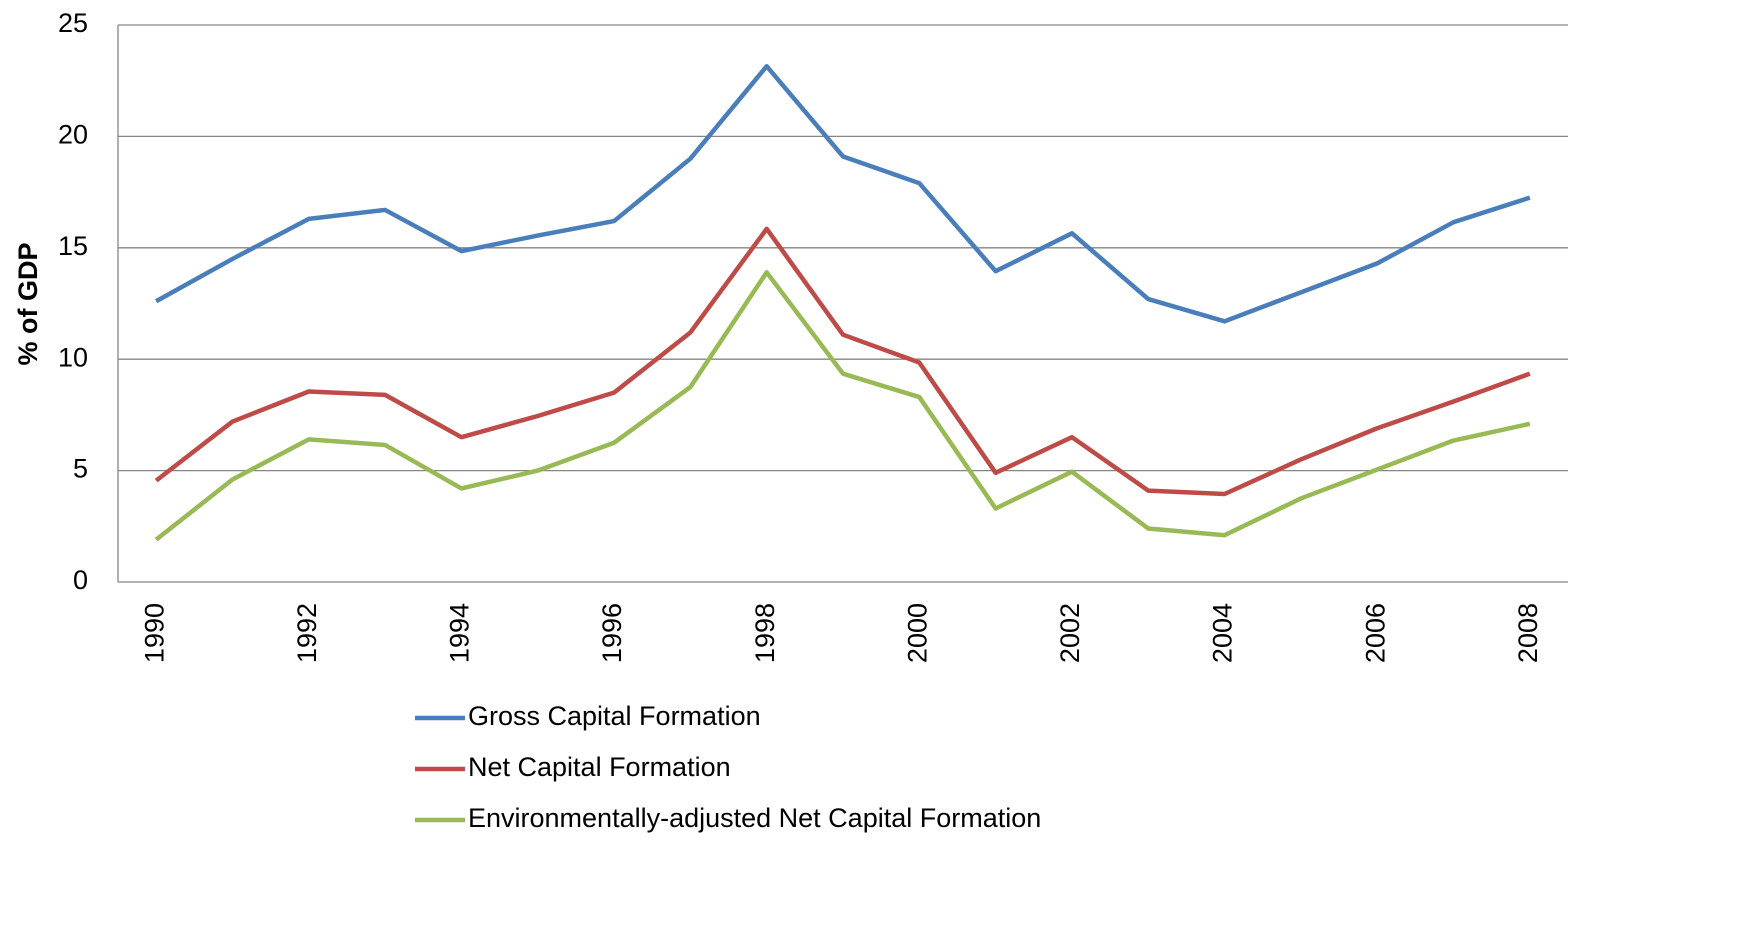 This screenshot has height=940, width=1764. I want to click on y-axis-label: % of GDP, so click(28, 303).